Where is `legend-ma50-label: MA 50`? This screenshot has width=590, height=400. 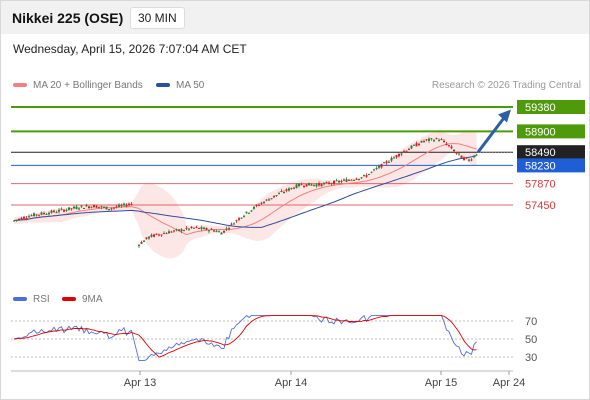 legend-ma50-label: MA 50 is located at coordinates (190, 85).